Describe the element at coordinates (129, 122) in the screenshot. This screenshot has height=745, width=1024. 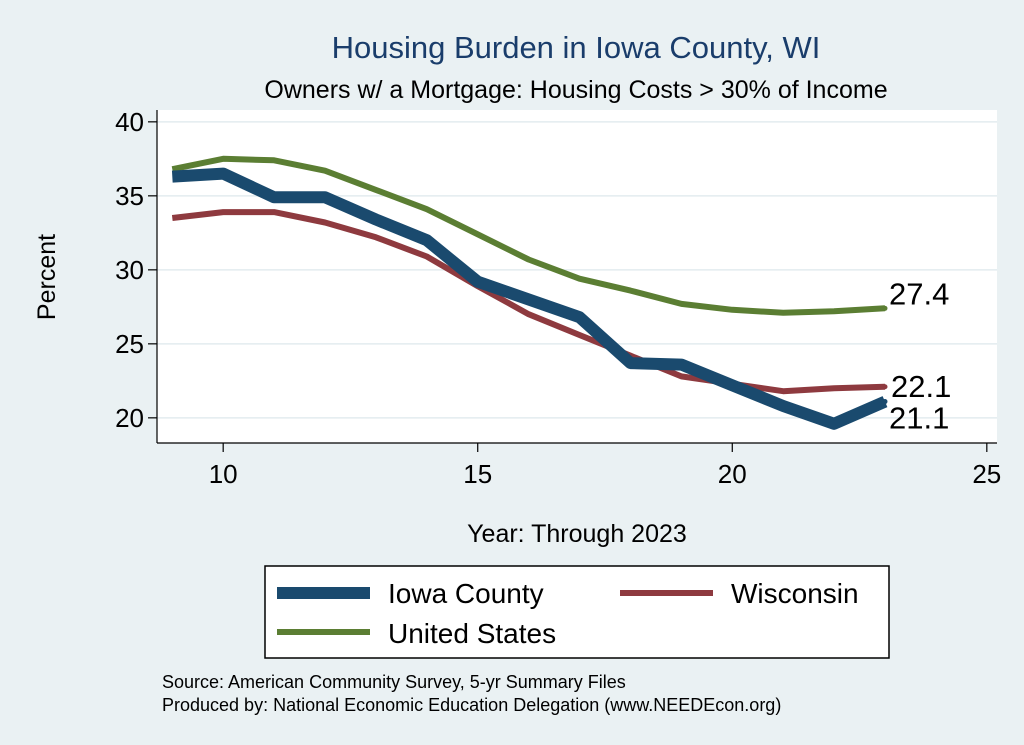
I see `y-tick-label: 40` at that location.